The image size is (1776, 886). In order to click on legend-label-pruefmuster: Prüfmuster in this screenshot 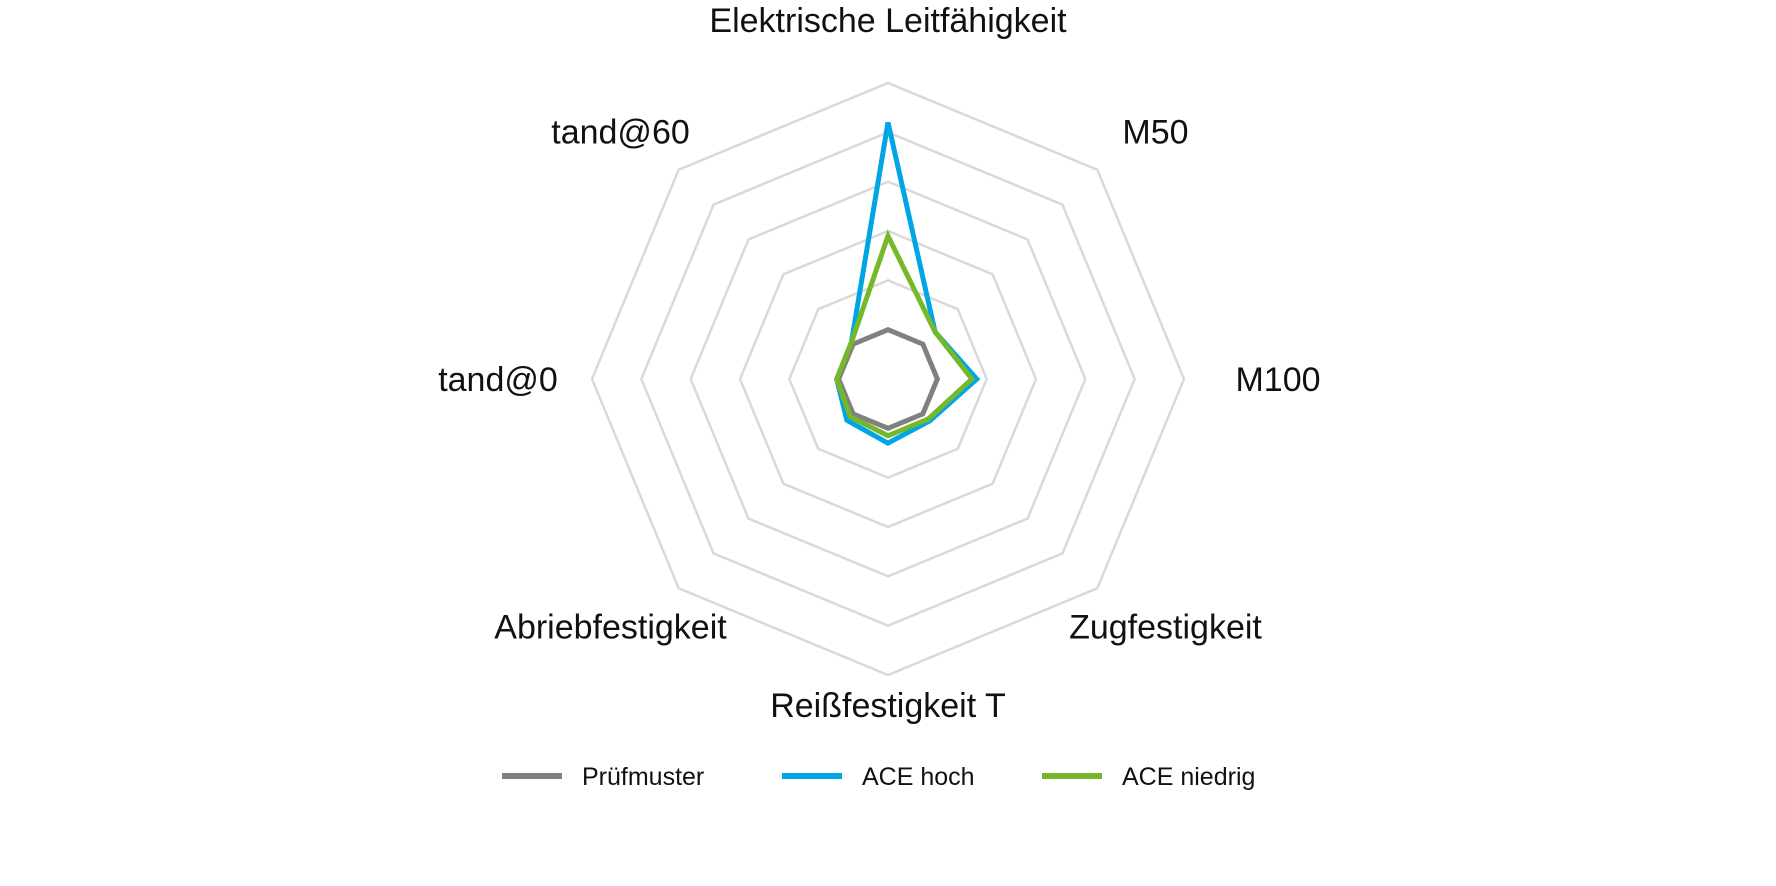, I will do `click(643, 777)`.